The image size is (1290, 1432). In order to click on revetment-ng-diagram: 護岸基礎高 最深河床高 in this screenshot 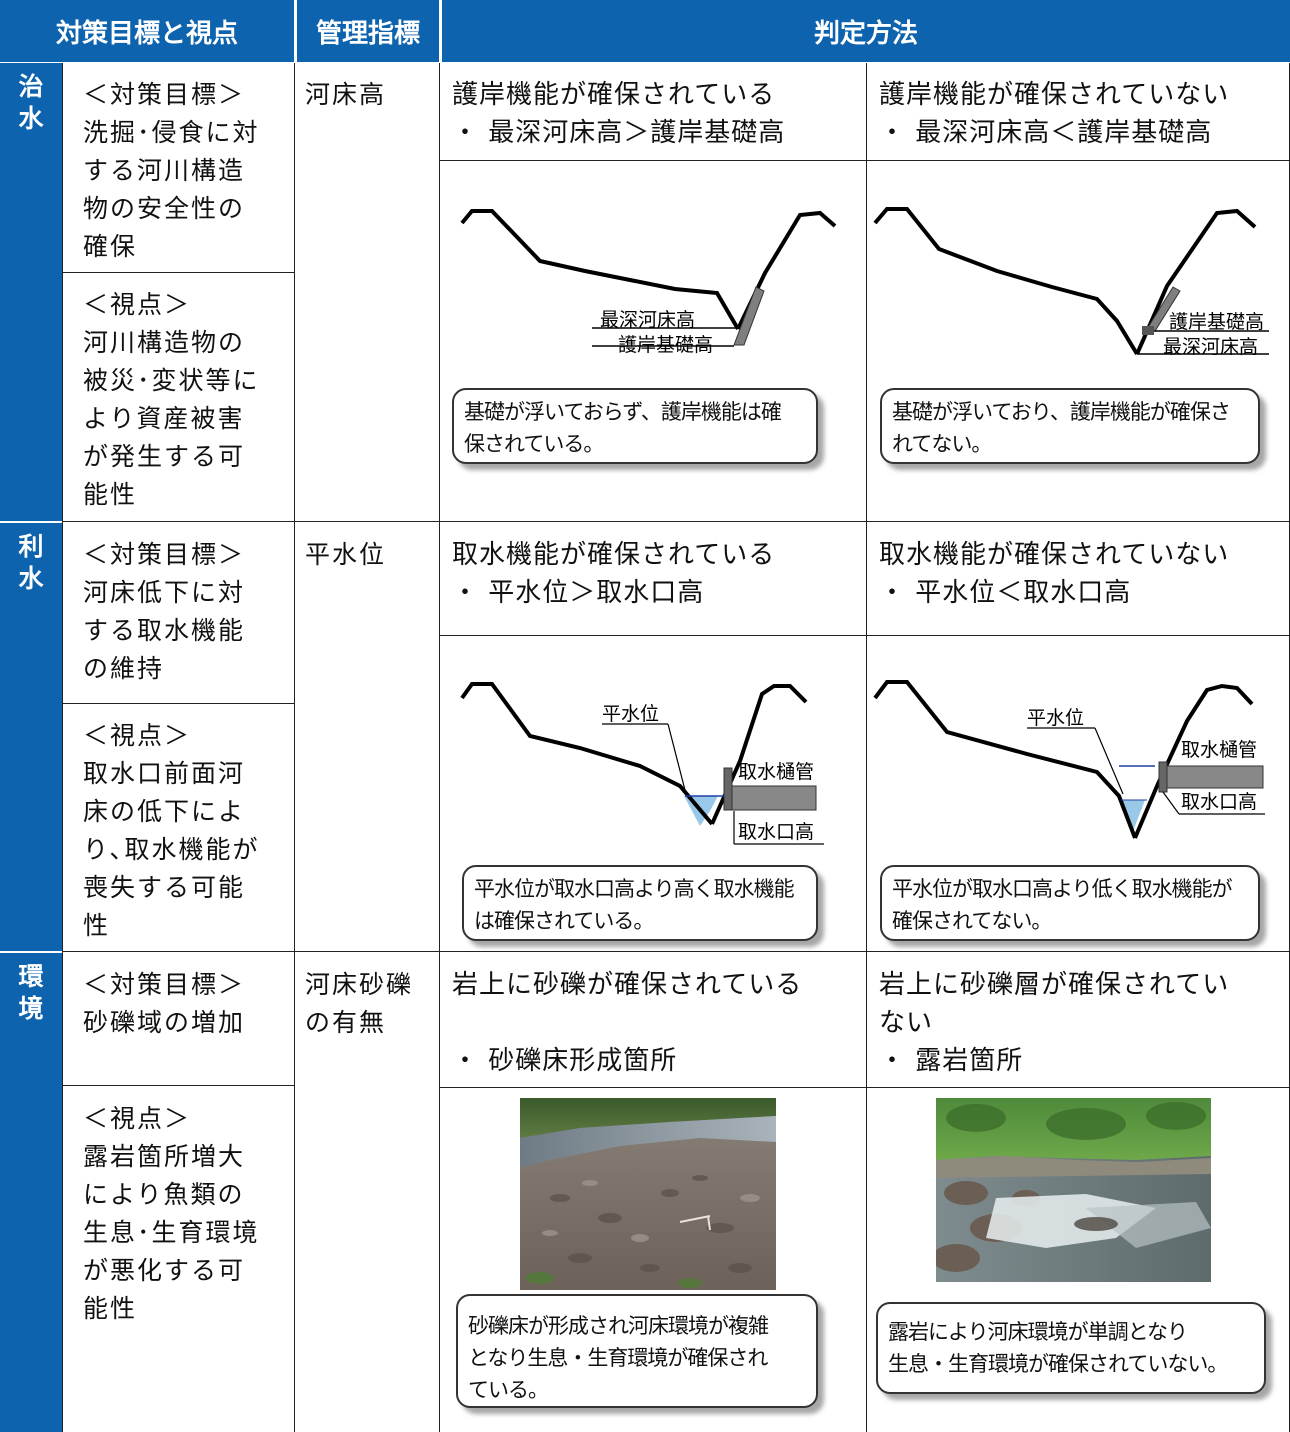, I will do `click(1071, 282)`.